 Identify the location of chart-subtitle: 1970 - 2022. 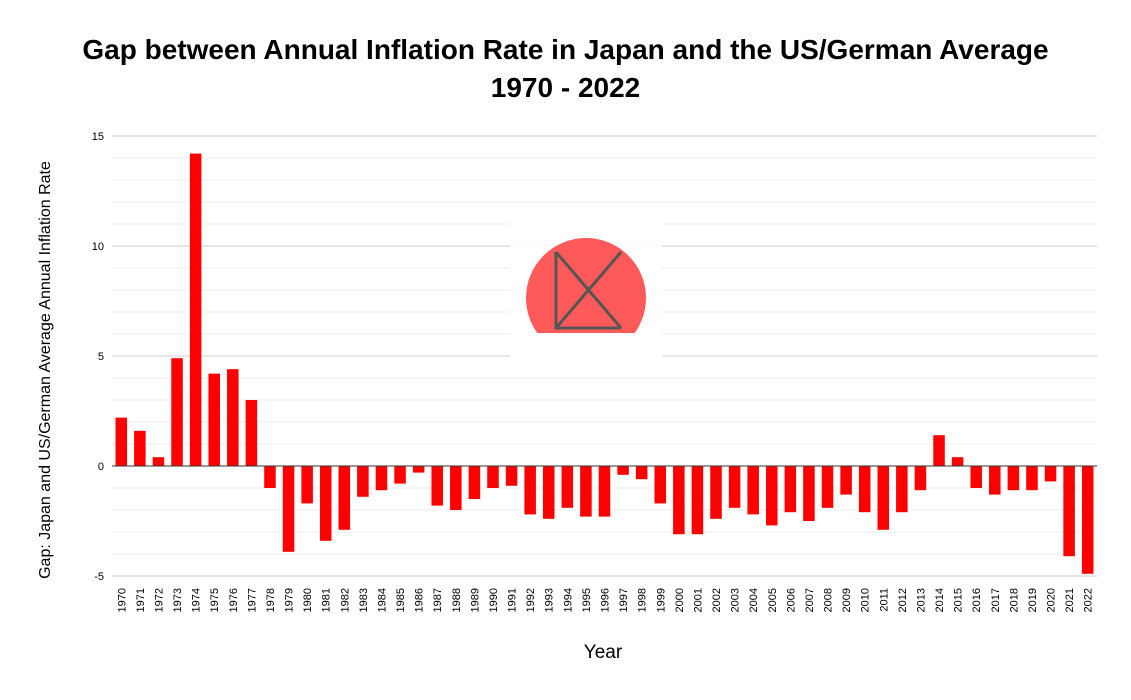
(565, 87).